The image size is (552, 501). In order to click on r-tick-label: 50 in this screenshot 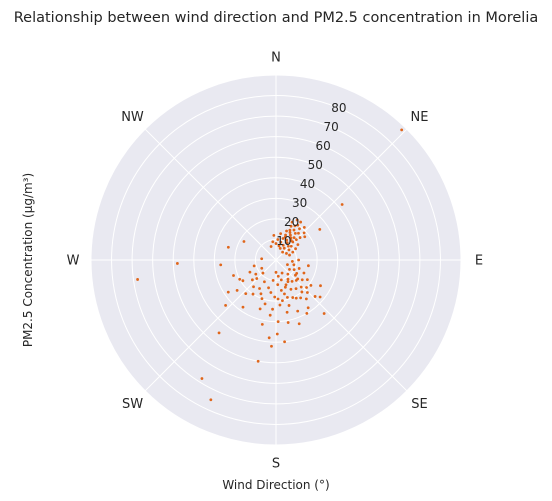, I will do `click(315, 165)`.